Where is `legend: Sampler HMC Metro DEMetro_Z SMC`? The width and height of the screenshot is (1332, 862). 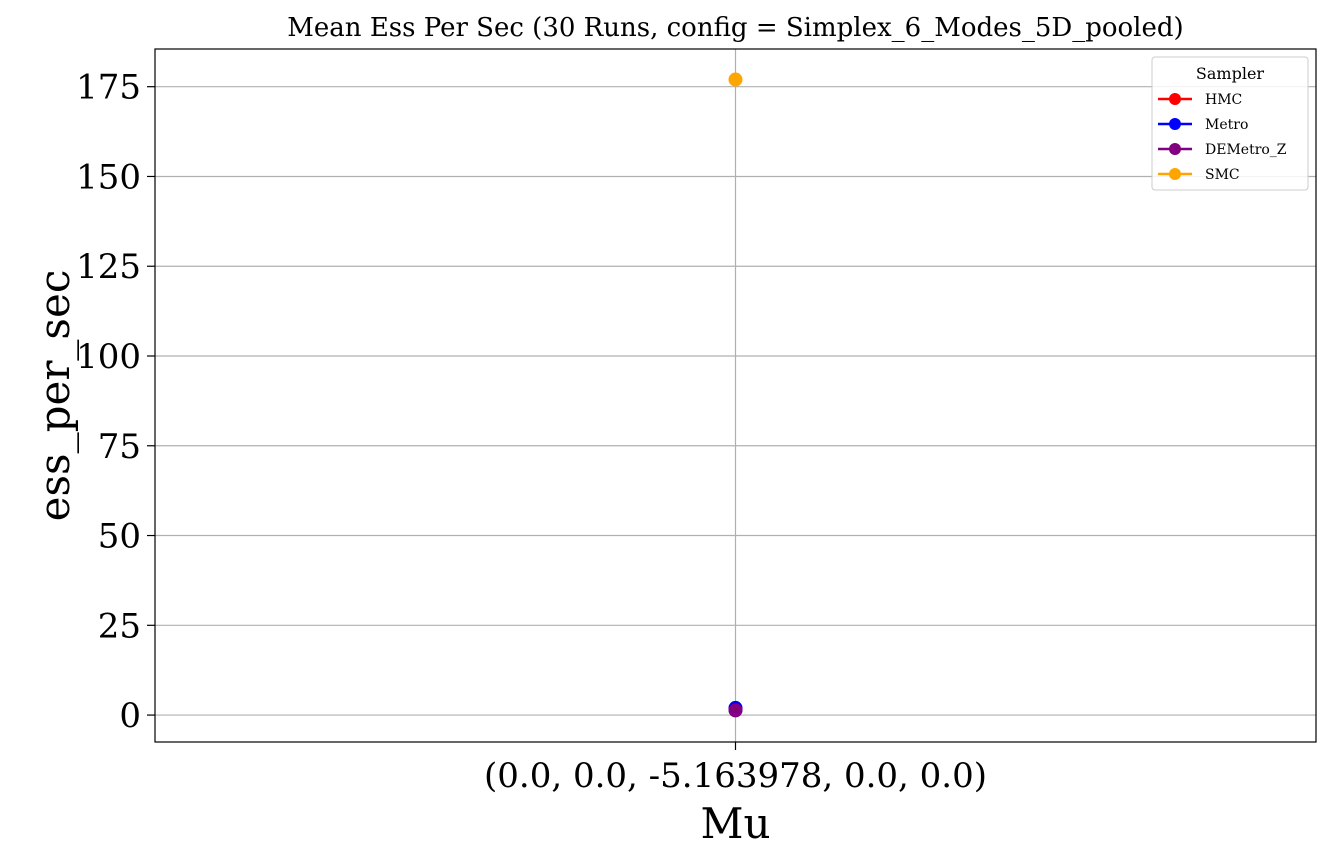
legend: Sampler HMC Metro DEMetro_Z SMC is located at coordinates (1230, 123).